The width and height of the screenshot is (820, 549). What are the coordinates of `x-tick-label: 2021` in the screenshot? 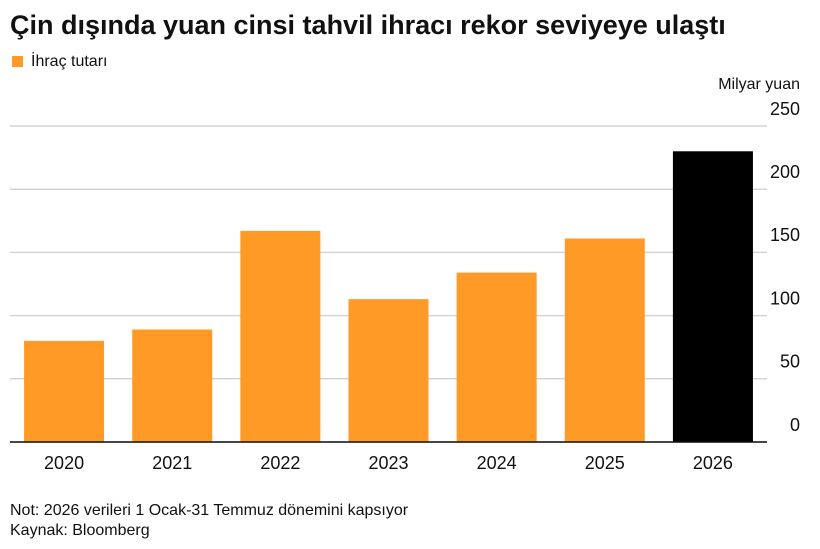 It's located at (172, 463).